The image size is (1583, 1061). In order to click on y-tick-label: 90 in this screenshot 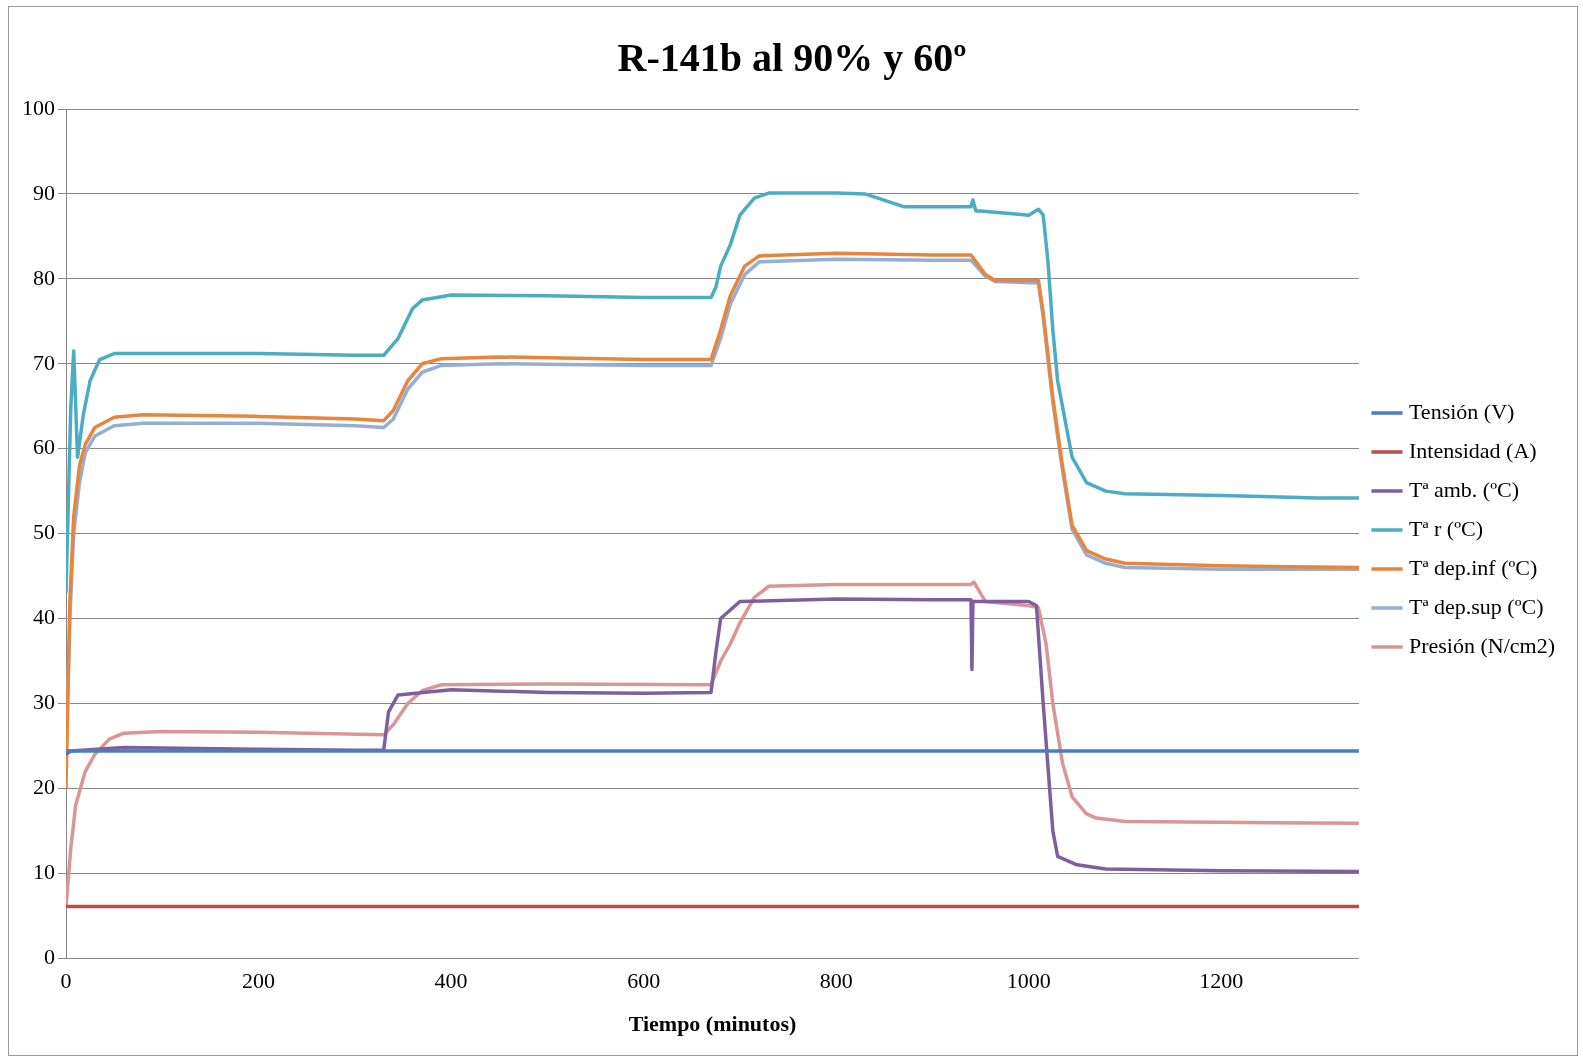, I will do `click(44, 192)`.